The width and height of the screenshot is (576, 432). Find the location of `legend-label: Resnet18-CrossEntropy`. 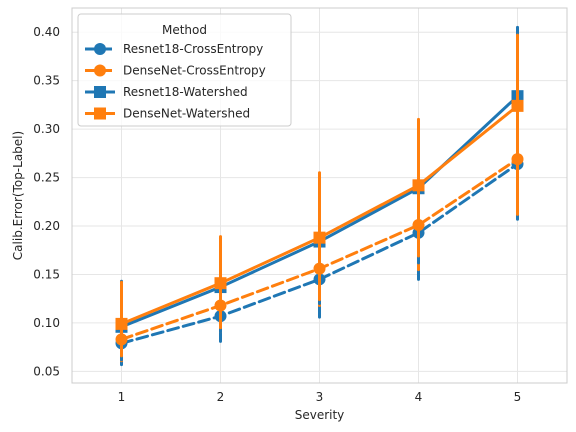

legend-label: Resnet18-CrossEntropy is located at coordinates (193, 49).